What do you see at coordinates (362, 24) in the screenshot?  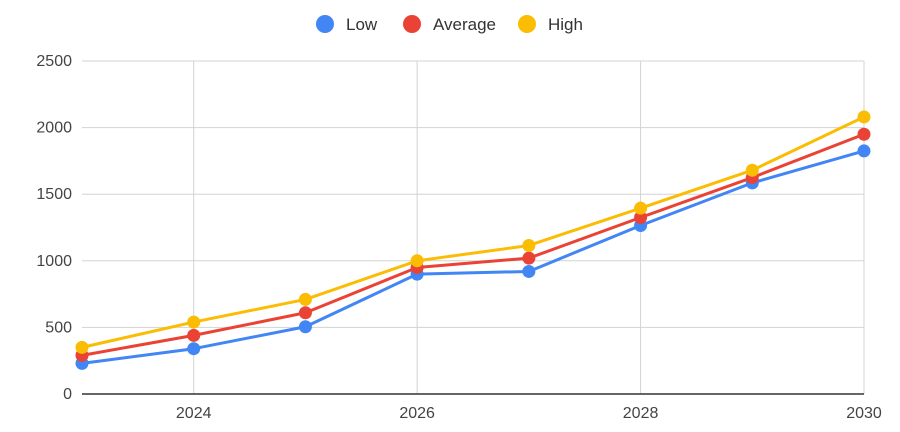 I see `legend-label-low: Low` at bounding box center [362, 24].